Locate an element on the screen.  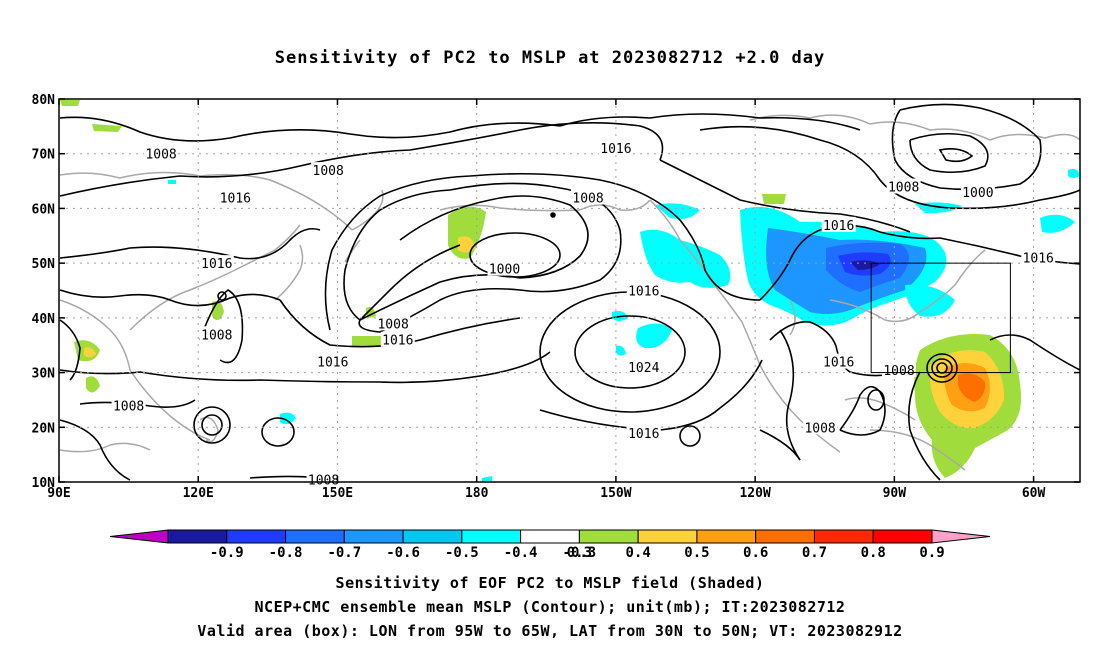
colorbar-label: -0.5 is located at coordinates (462, 553).